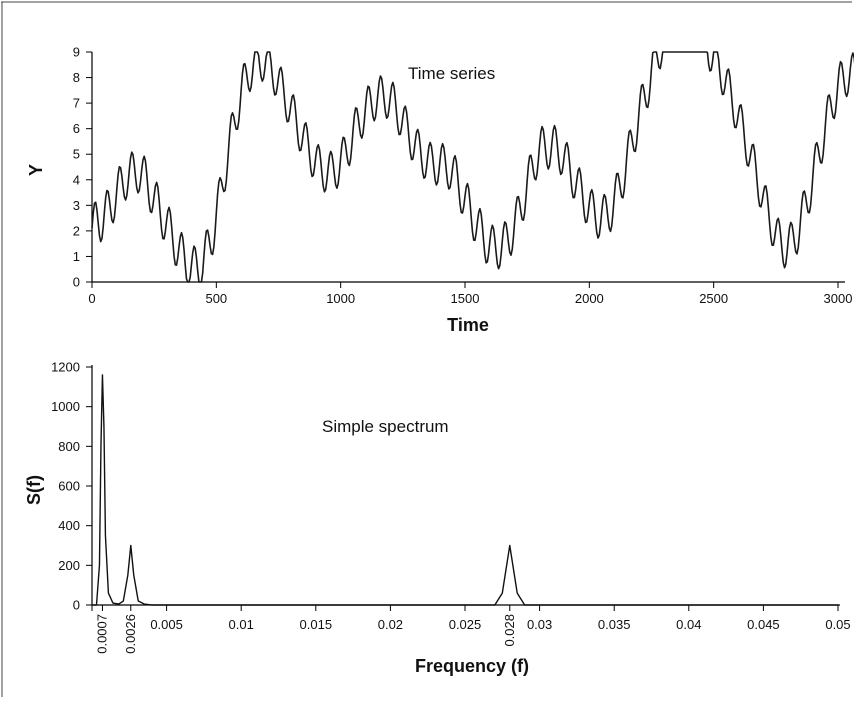 The image size is (854, 704). Describe the element at coordinates (614, 624) in the screenshot. I see `sp-x-tick-label: 0.035` at that location.